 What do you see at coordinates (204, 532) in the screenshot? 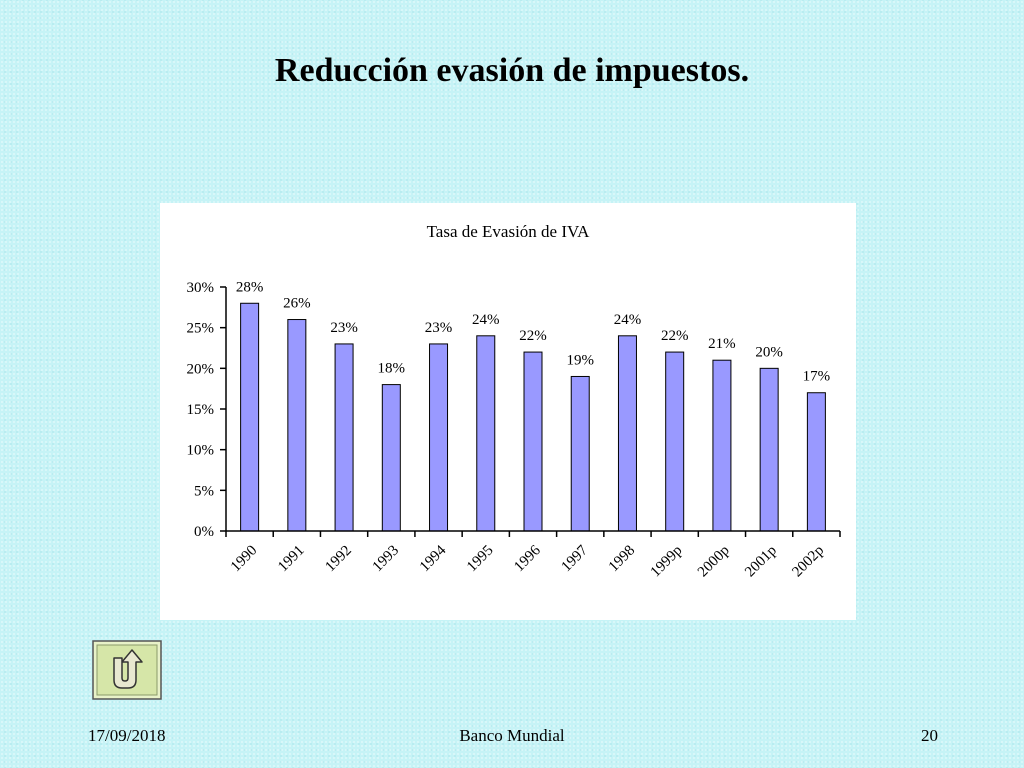
I see `y-tick-label: 0%` at bounding box center [204, 532].